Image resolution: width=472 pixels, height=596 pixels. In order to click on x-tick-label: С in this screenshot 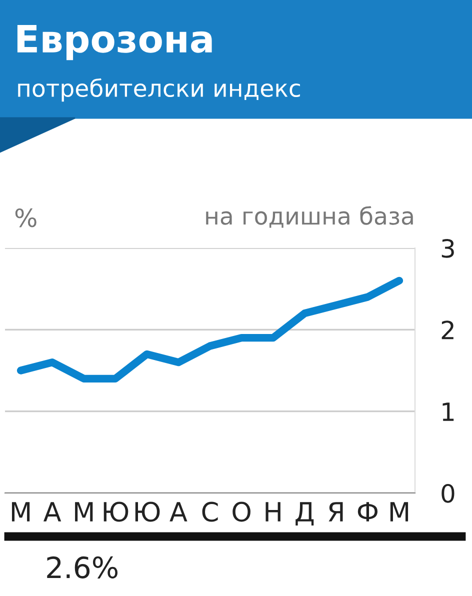, I will do `click(210, 512)`.